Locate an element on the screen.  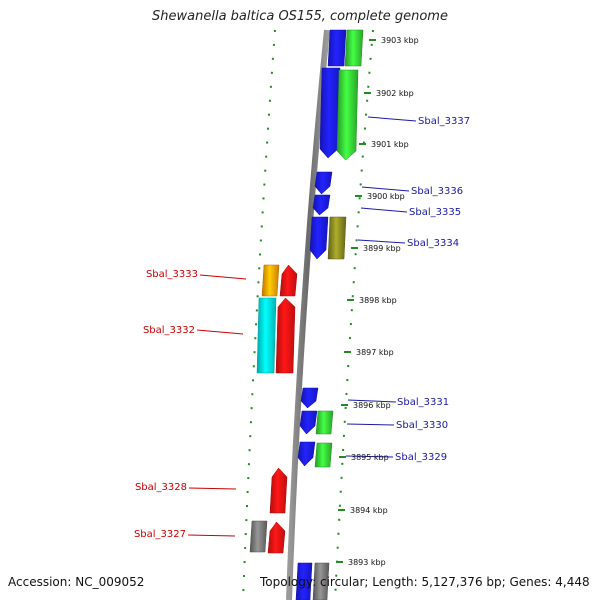
feature-sbal-3337-blue is located at coordinates (330, 113).